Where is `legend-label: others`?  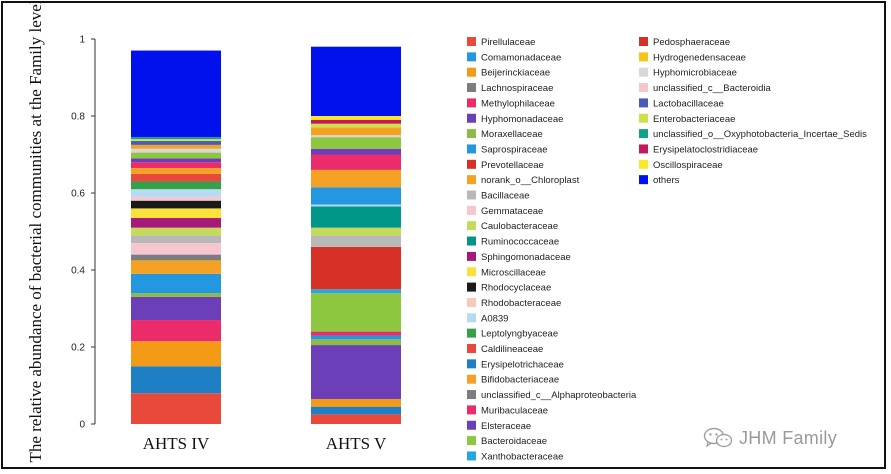 legend-label: others is located at coordinates (666, 180).